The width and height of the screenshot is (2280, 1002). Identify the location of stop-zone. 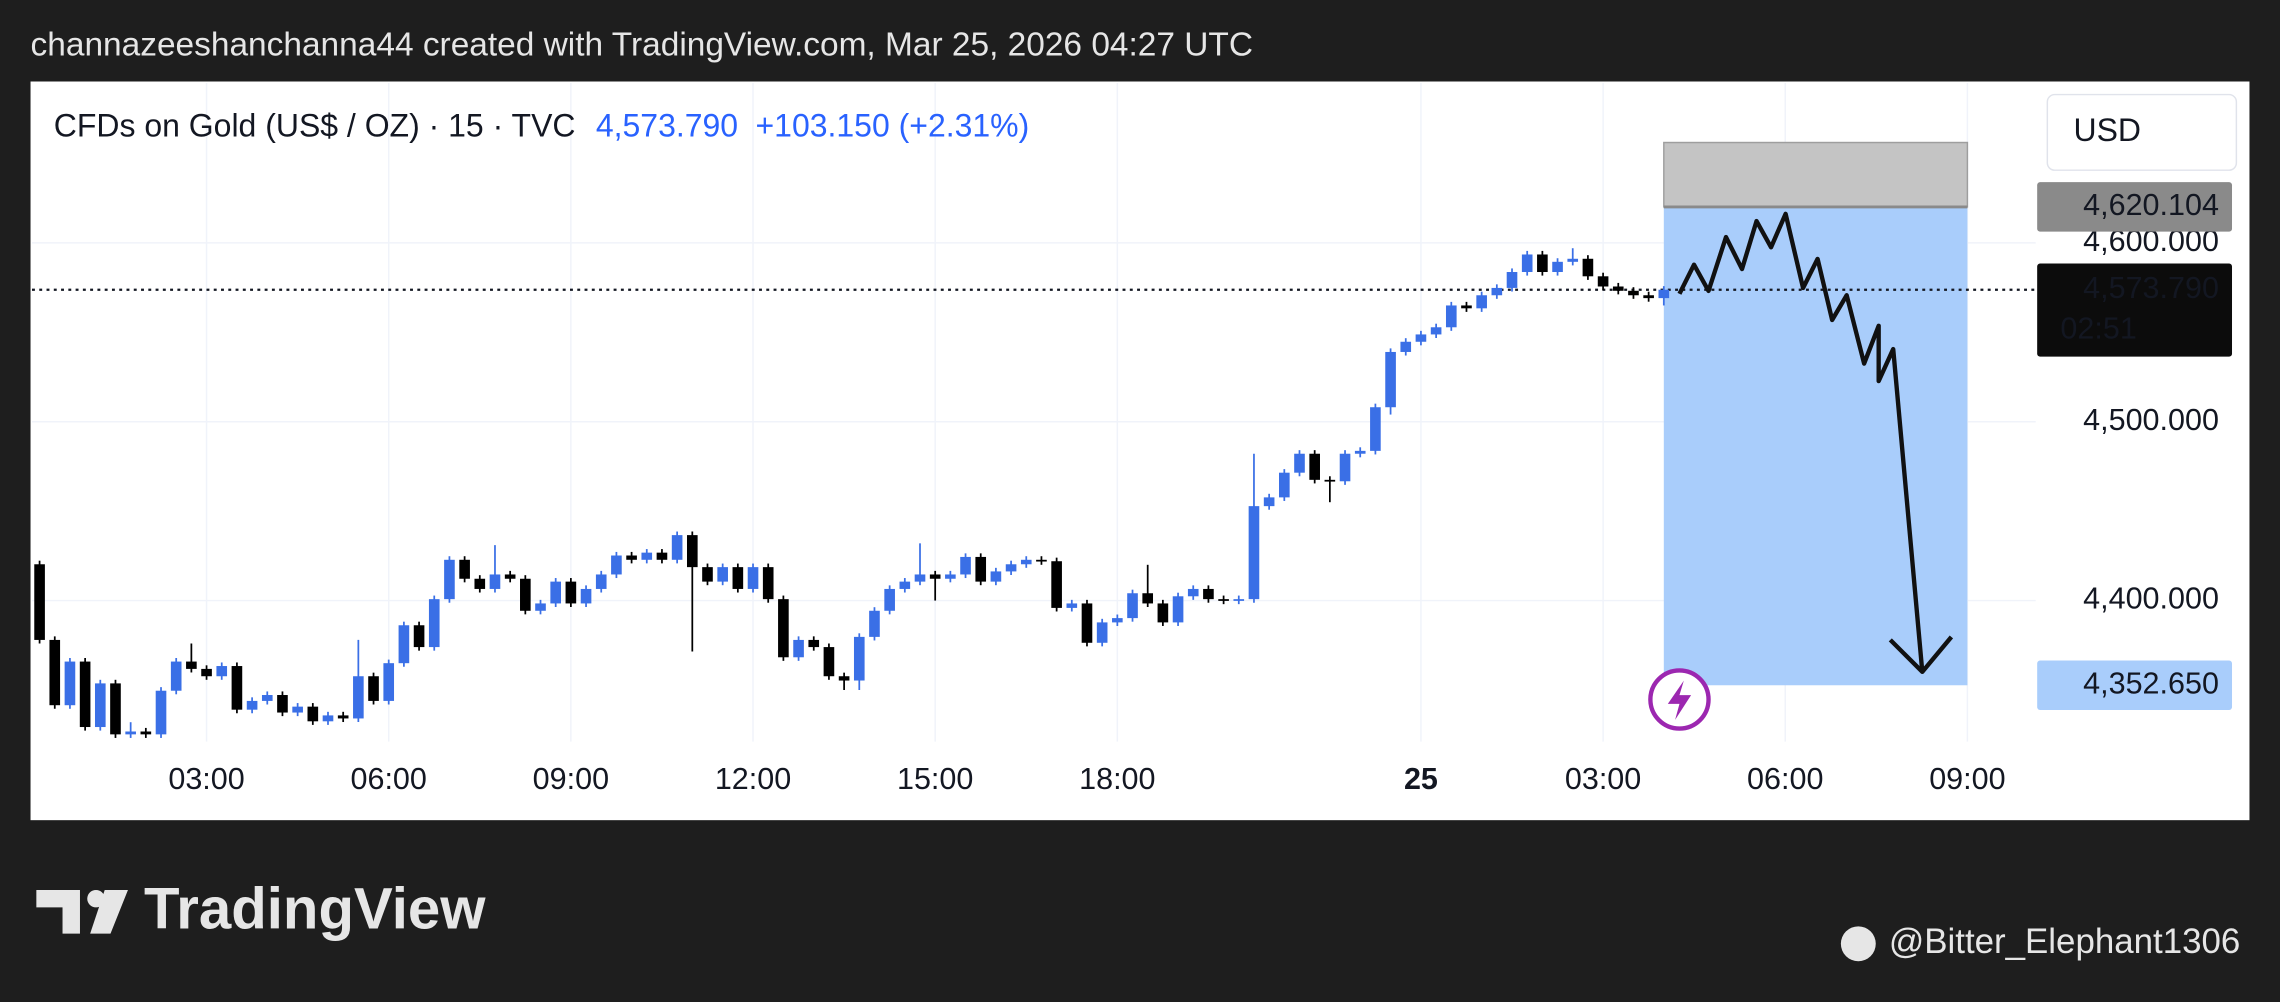
(1816, 174).